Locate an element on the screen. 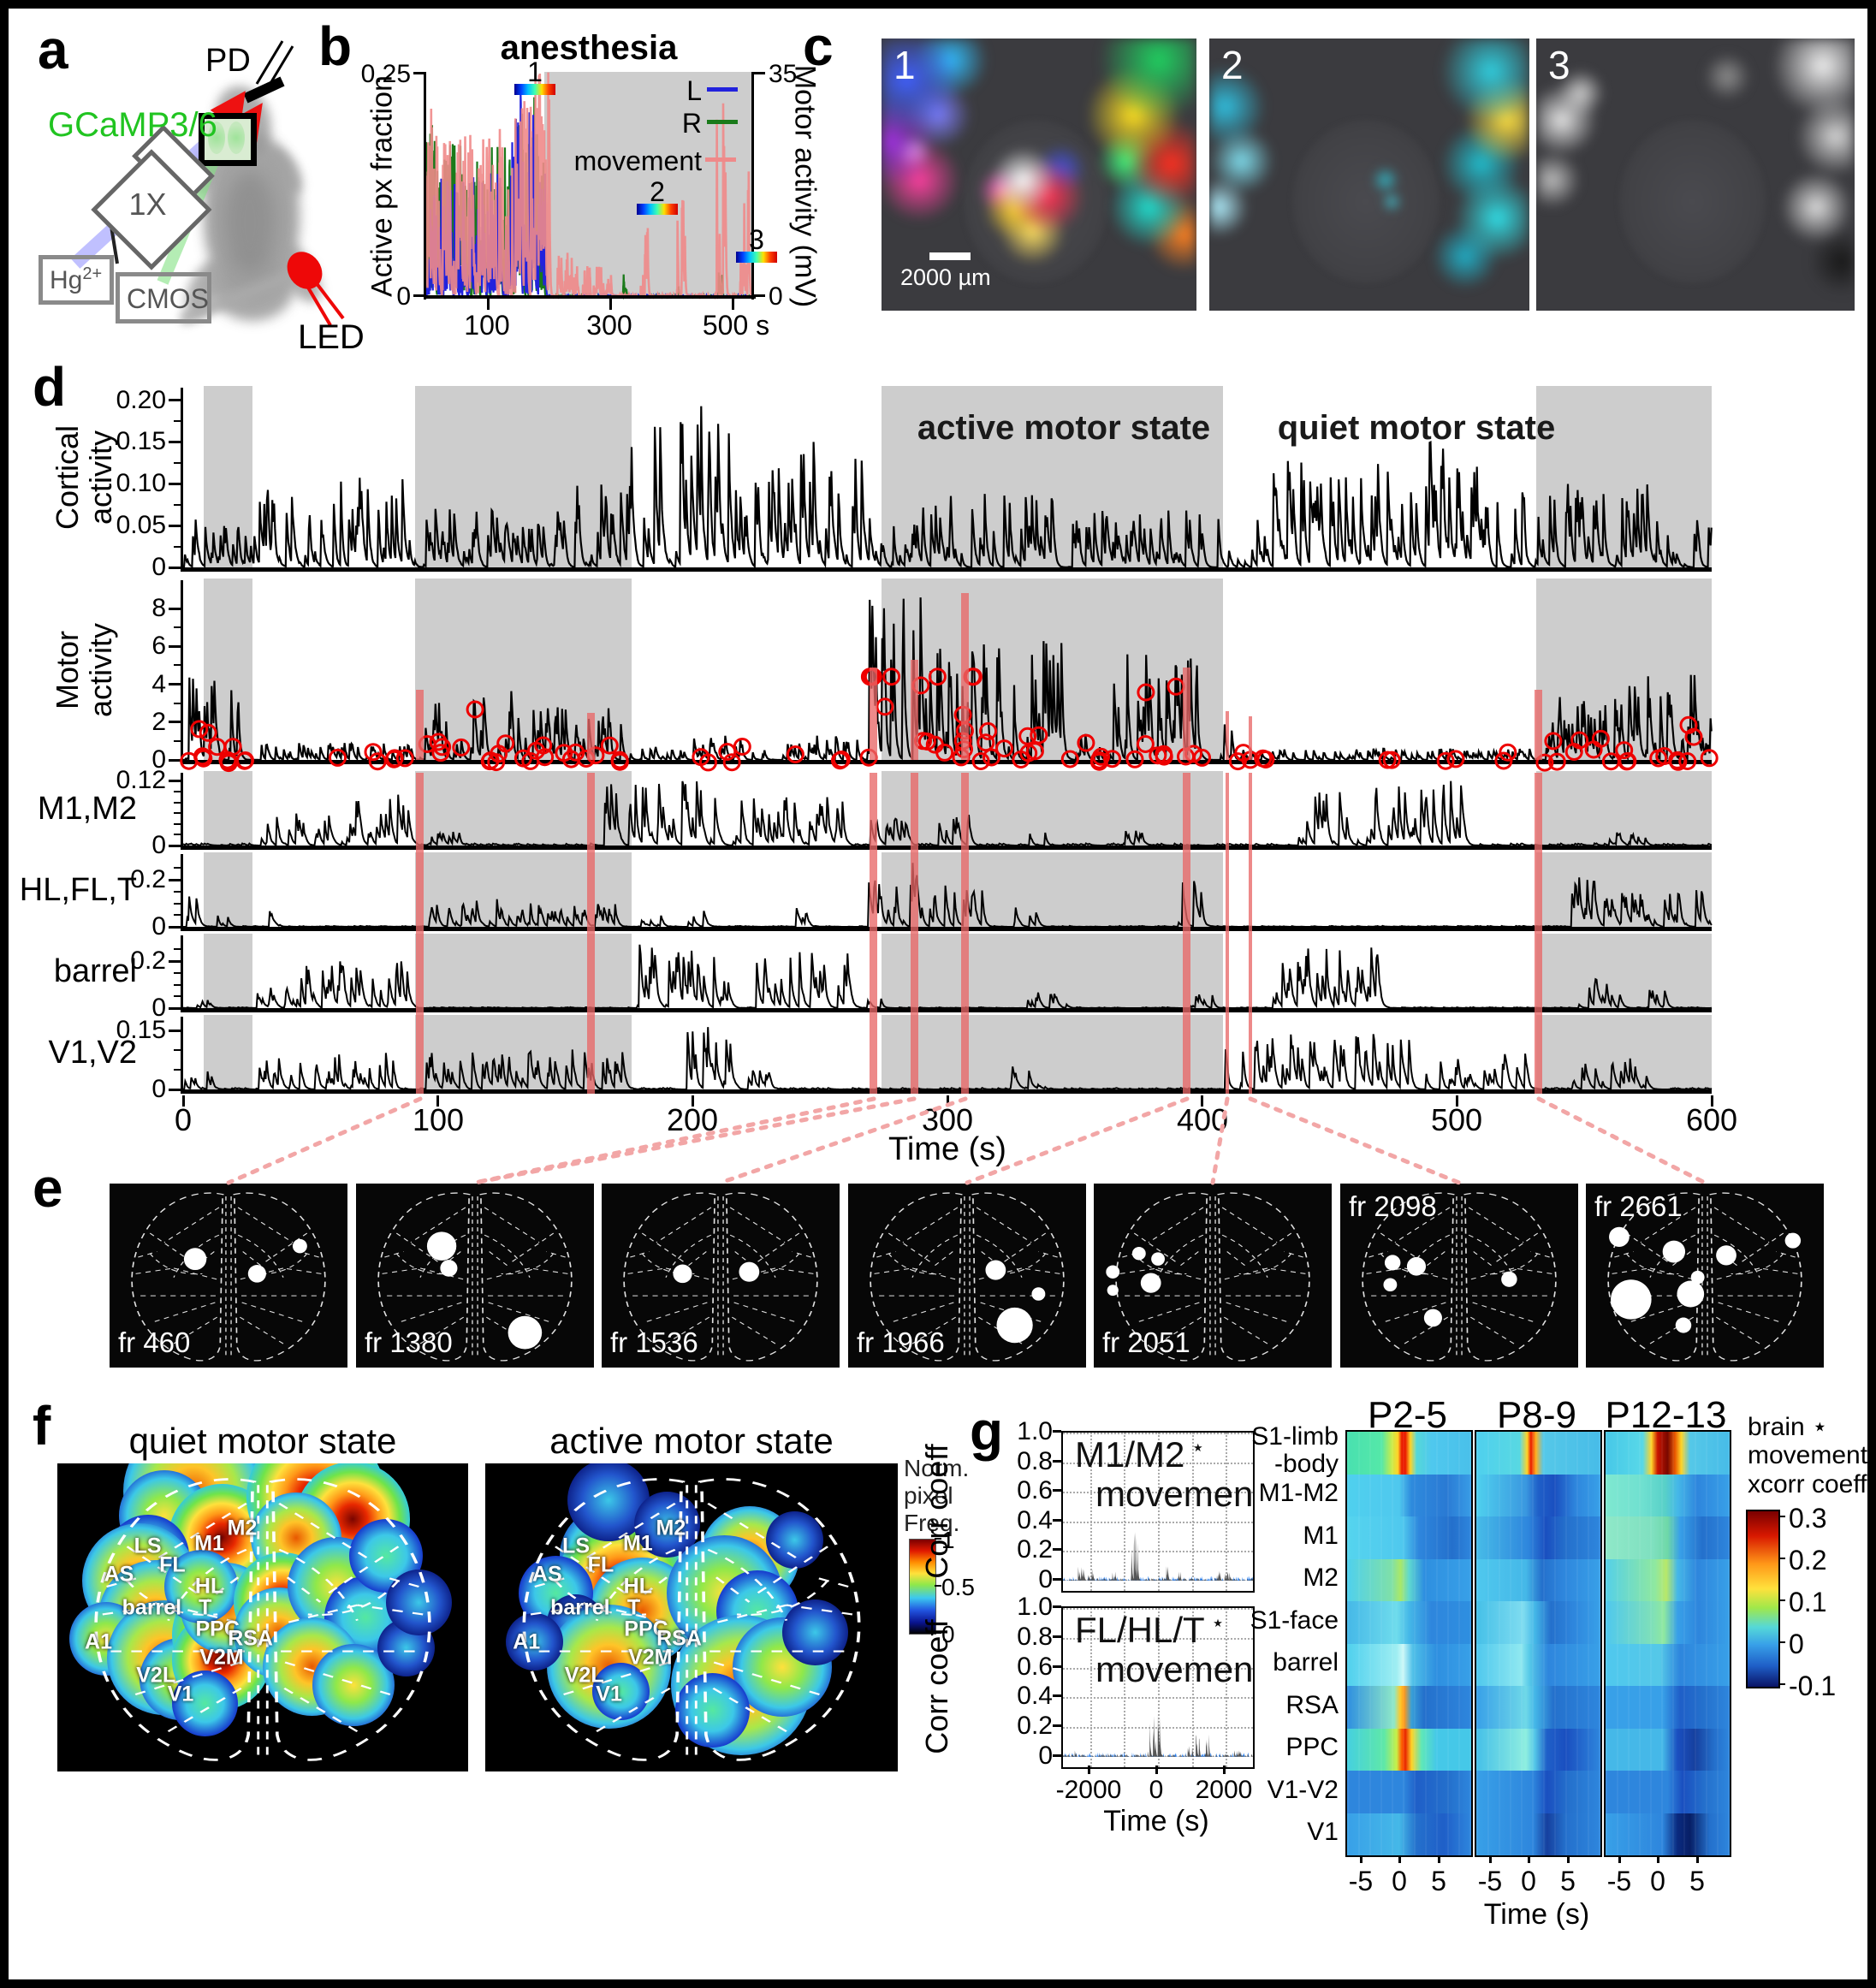  g-row-label: -body is located at coordinates (1306, 1464).